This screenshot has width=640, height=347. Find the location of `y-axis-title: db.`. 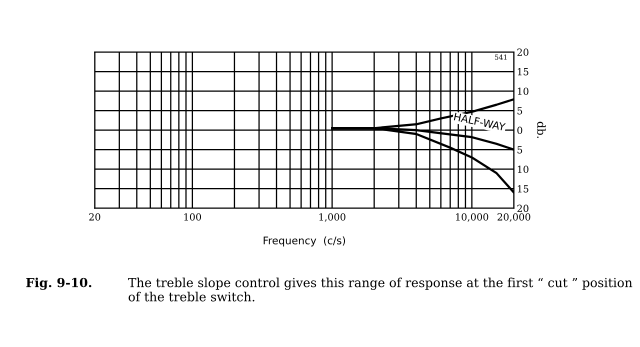

y-axis-title: db. is located at coordinates (541, 130).